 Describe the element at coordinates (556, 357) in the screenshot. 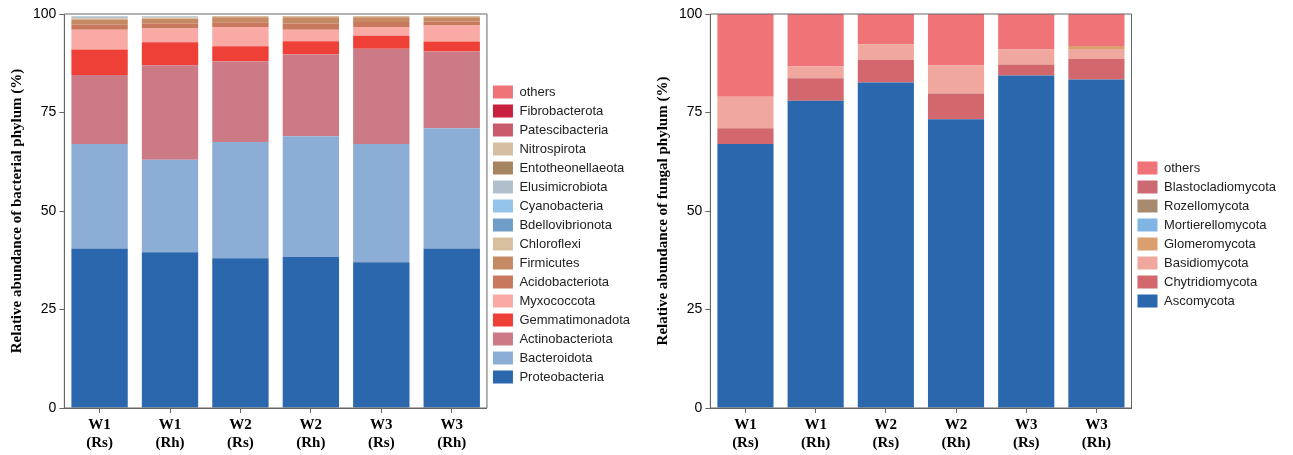

I see `legend-label: Bacteroidota` at that location.